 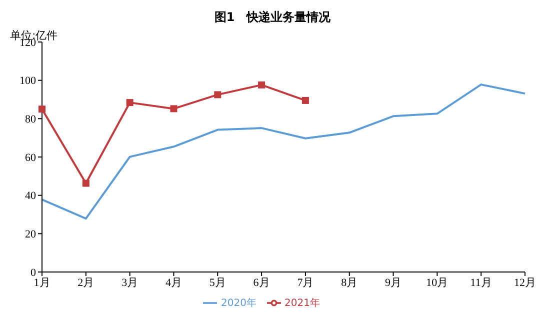 I want to click on y-tick-label: 40, so click(x=30, y=196).